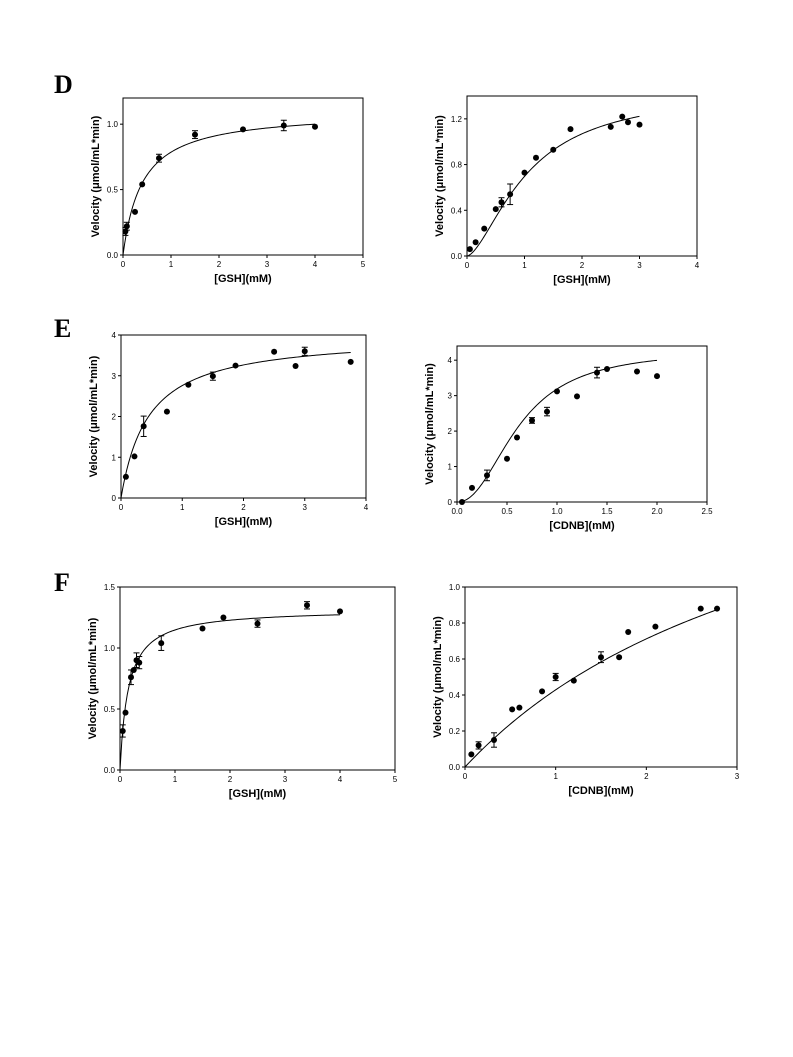  I want to click on y-tick-label: 0.6, so click(455, 659).